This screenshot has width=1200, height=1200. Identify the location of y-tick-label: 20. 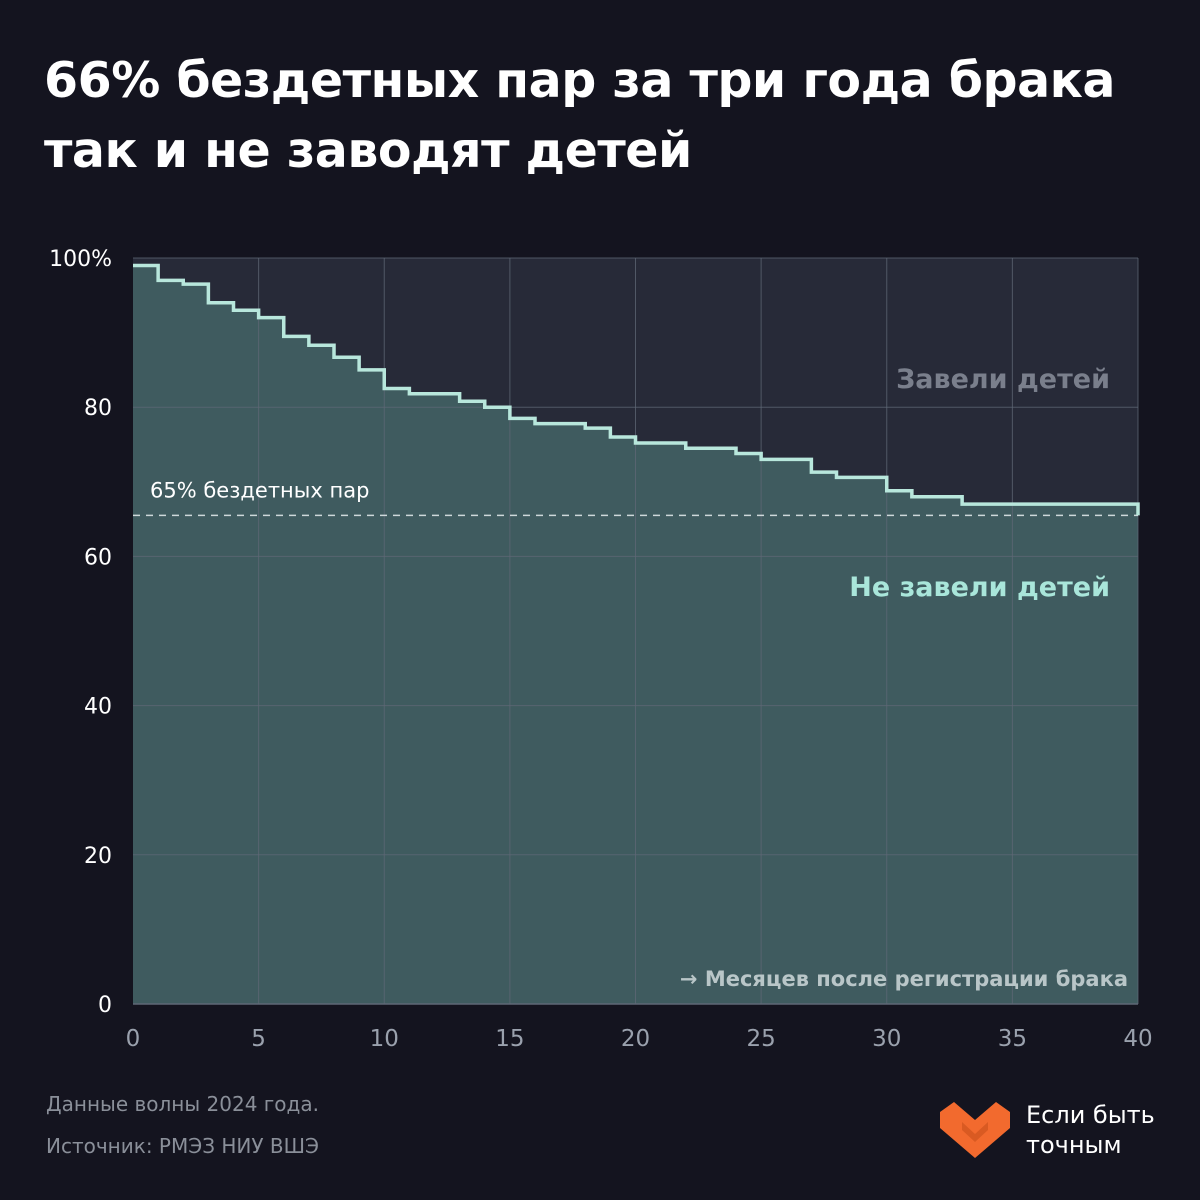
(98, 856).